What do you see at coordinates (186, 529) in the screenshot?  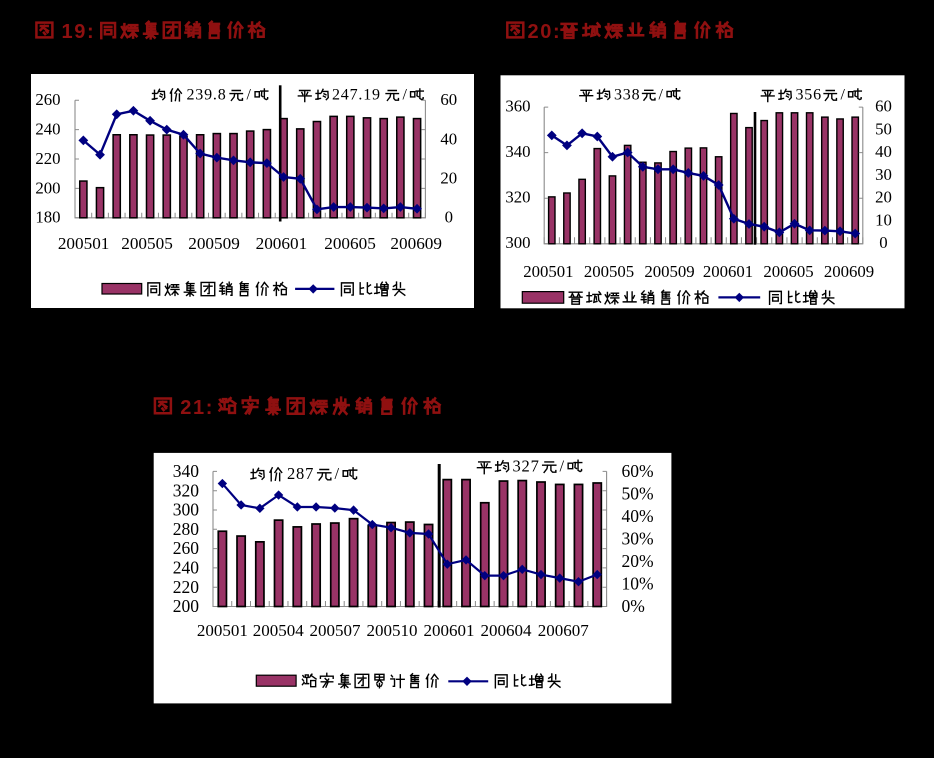 I see `svg-text: 280` at bounding box center [186, 529].